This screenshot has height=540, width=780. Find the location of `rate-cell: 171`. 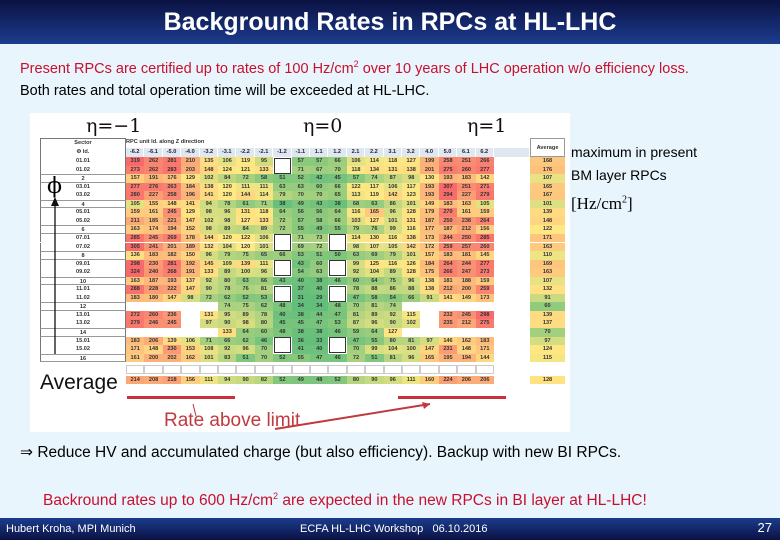

rate-cell: 171 is located at coordinates (484, 349).